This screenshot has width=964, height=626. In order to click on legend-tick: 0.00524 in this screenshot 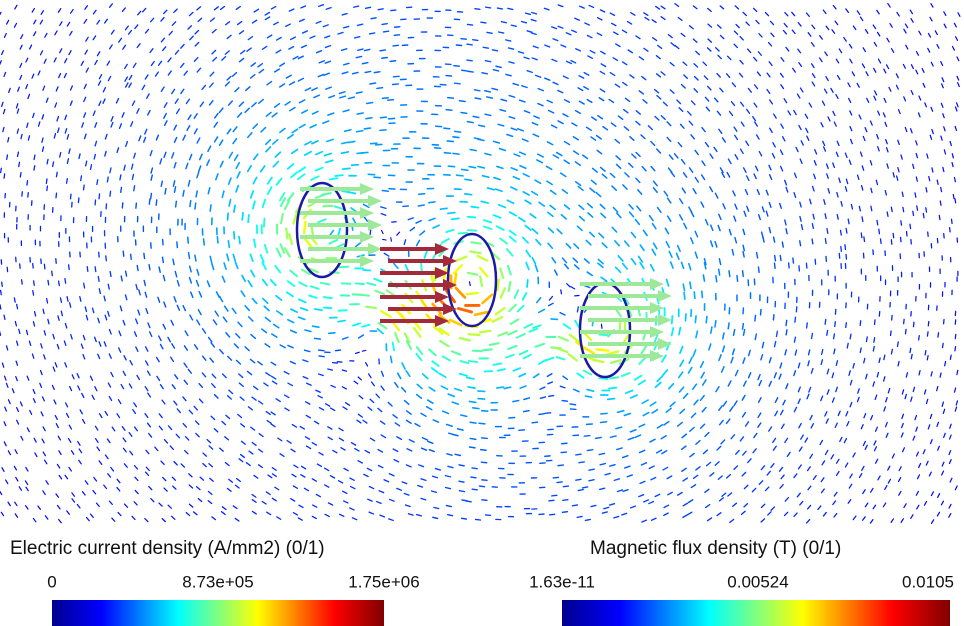, I will do `click(757, 581)`.